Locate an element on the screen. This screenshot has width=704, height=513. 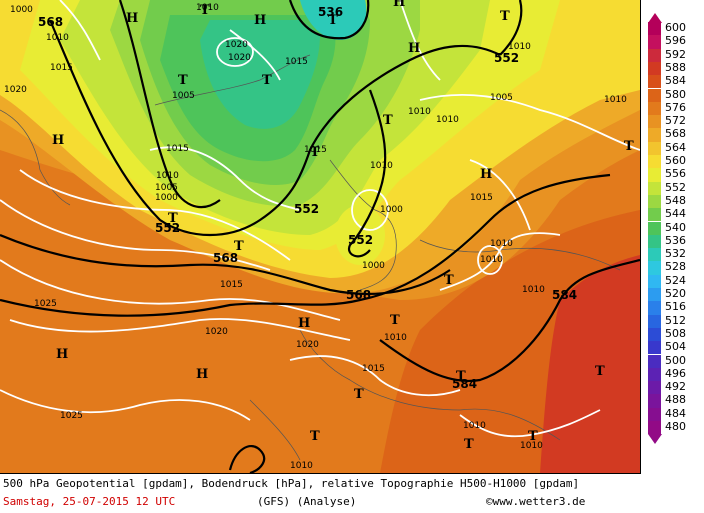
legend-label: 568 is located at coordinates (675, 134).